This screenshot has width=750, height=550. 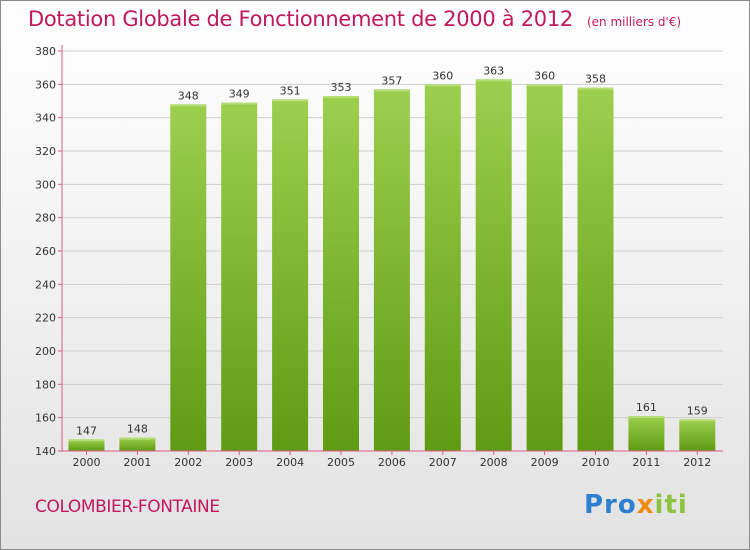 I want to click on x-tick-label: 2009, so click(x=545, y=462).